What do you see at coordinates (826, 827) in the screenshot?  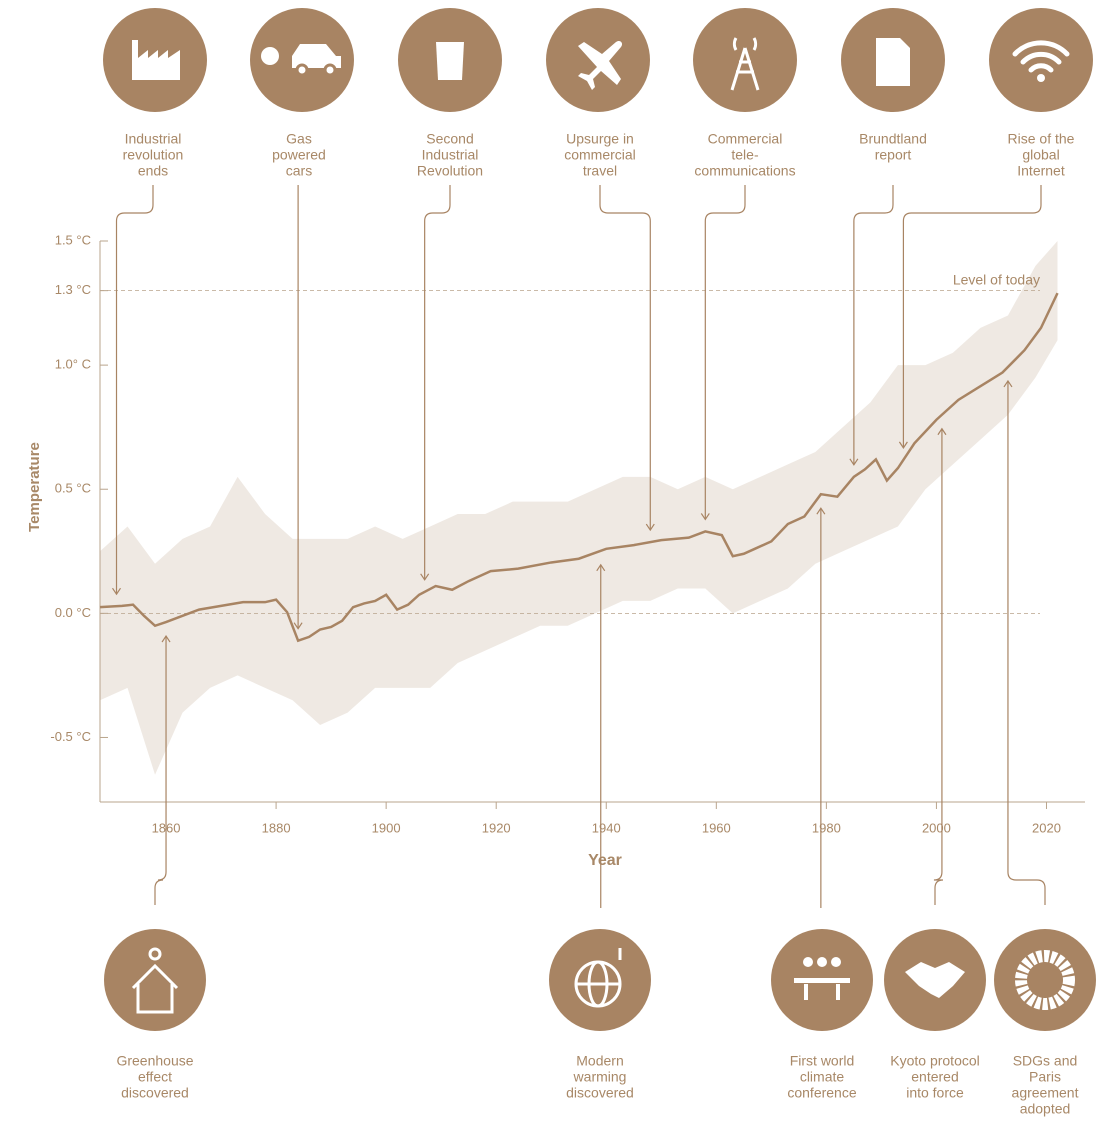 I see `x-tick-label: 1980` at bounding box center [826, 827].